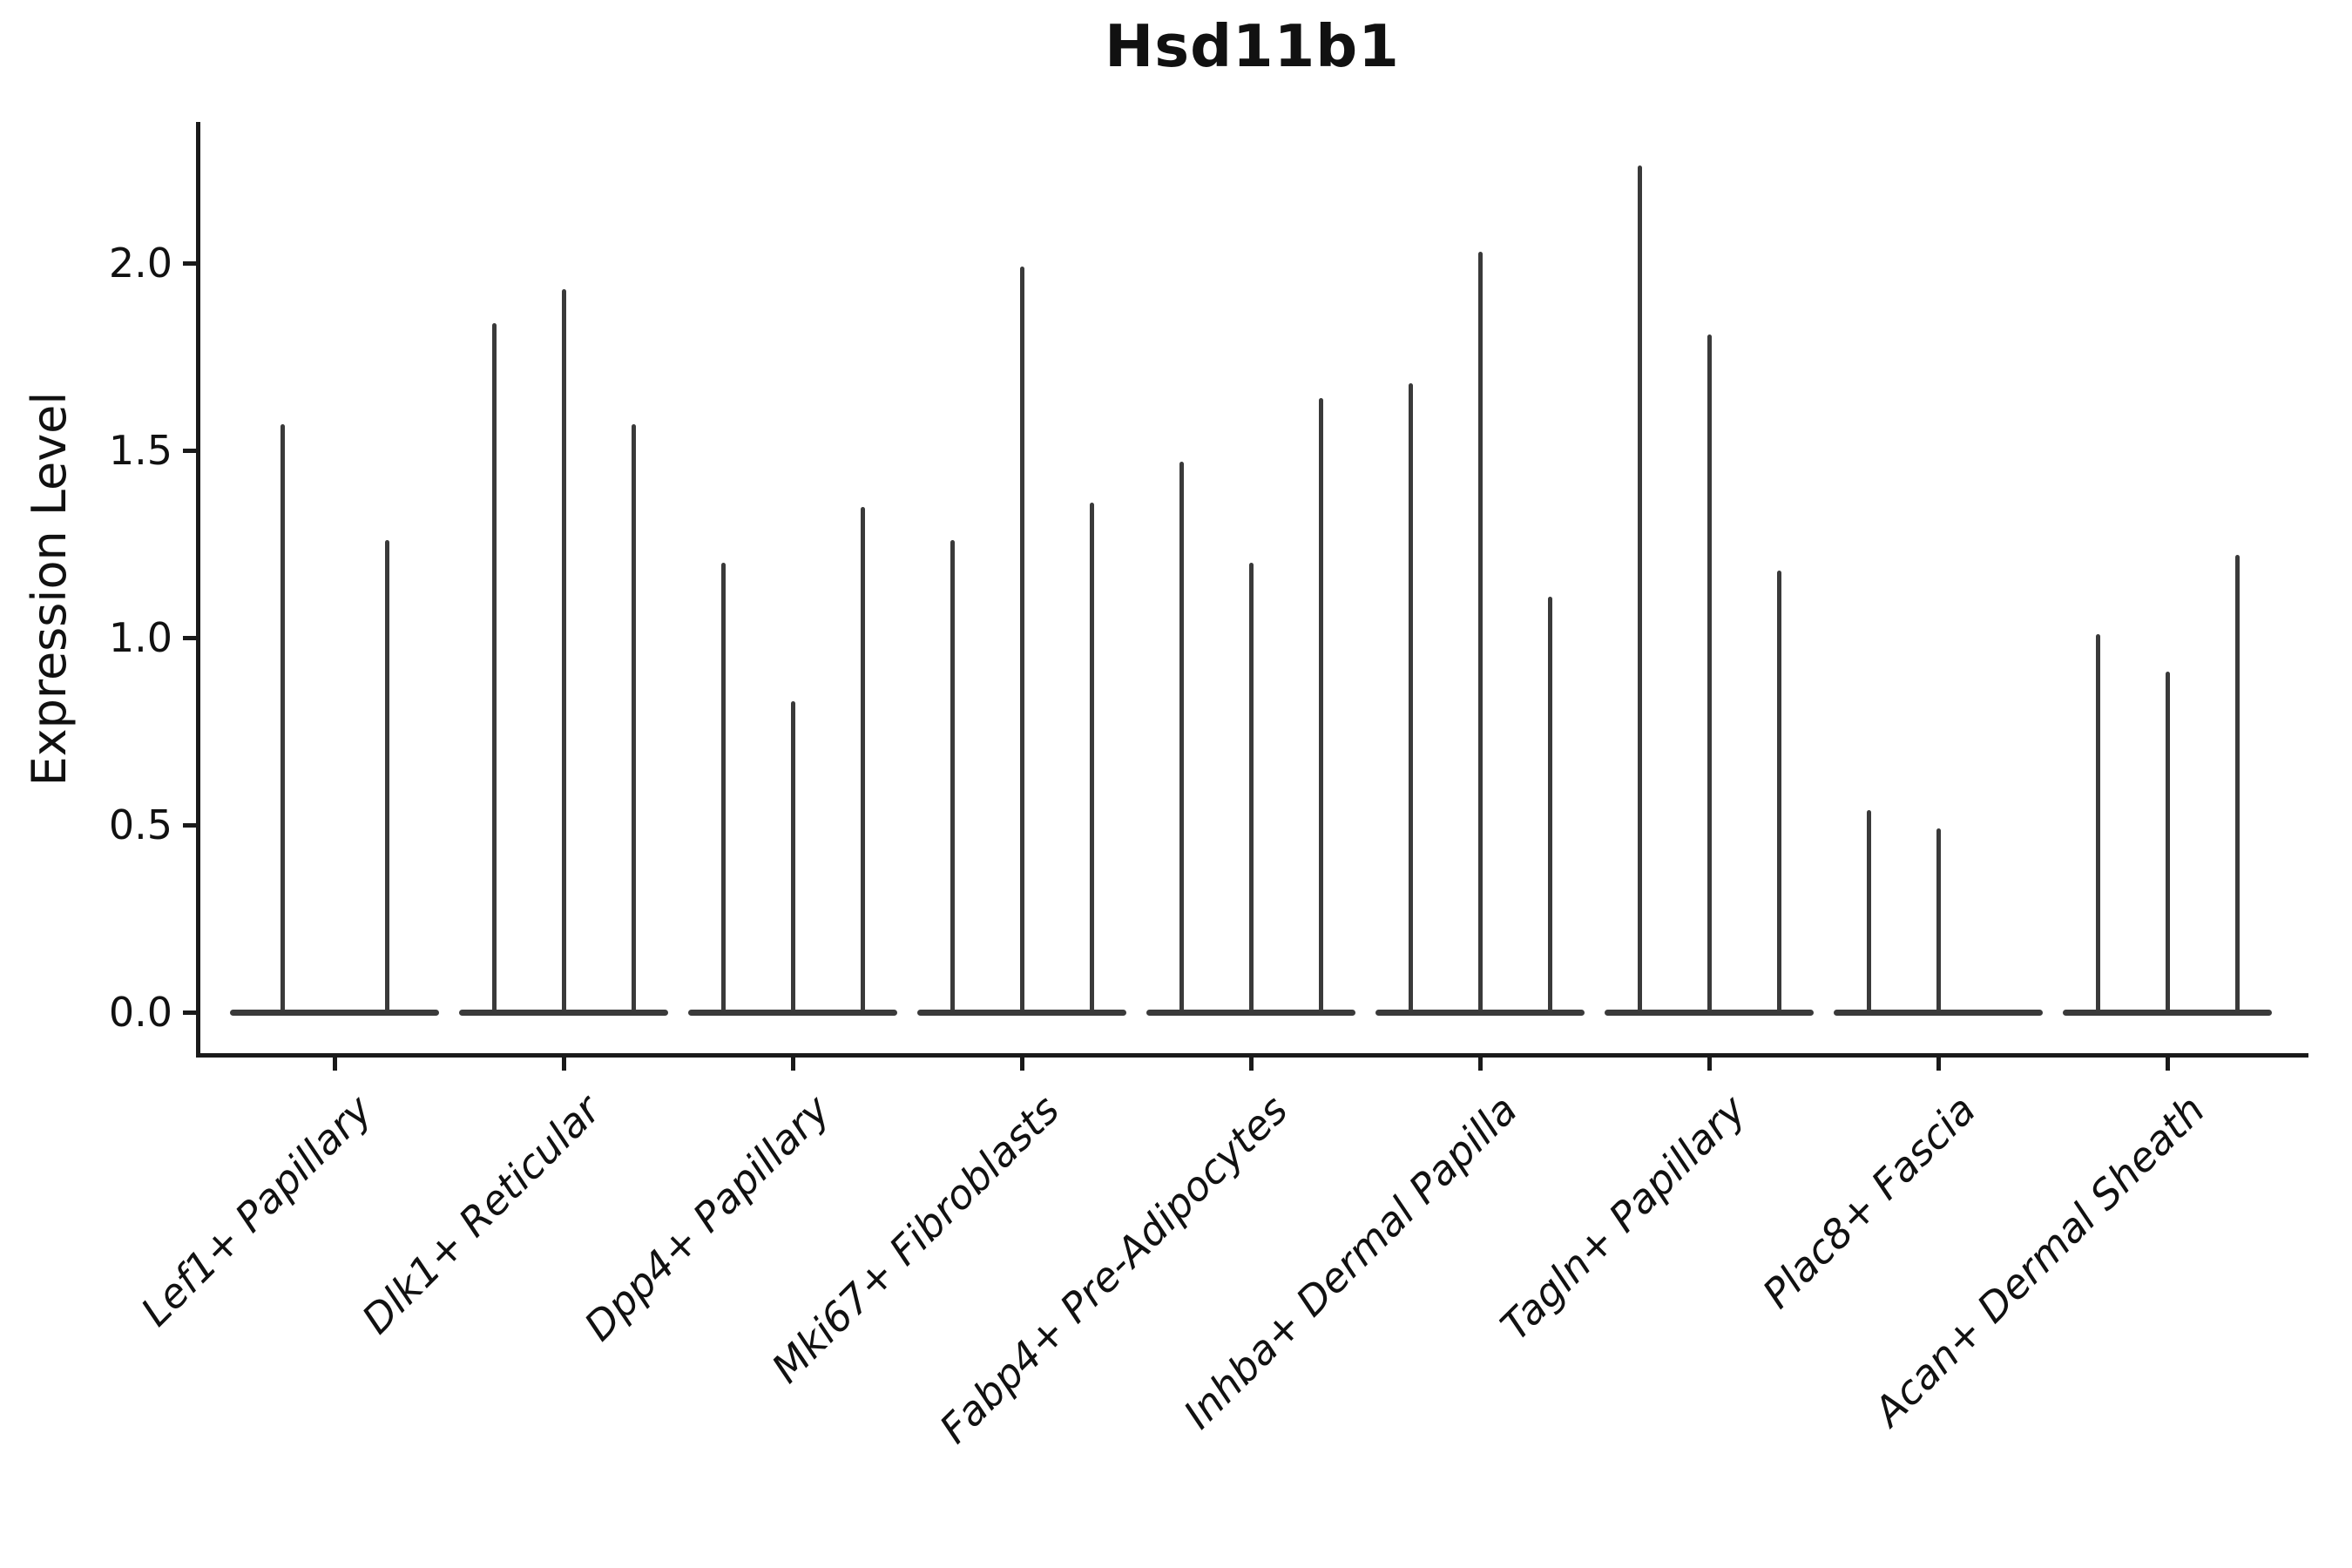  Describe the element at coordinates (1868, 1201) in the screenshot. I see `x-tick-label: Plac8+ Fascia` at that location.